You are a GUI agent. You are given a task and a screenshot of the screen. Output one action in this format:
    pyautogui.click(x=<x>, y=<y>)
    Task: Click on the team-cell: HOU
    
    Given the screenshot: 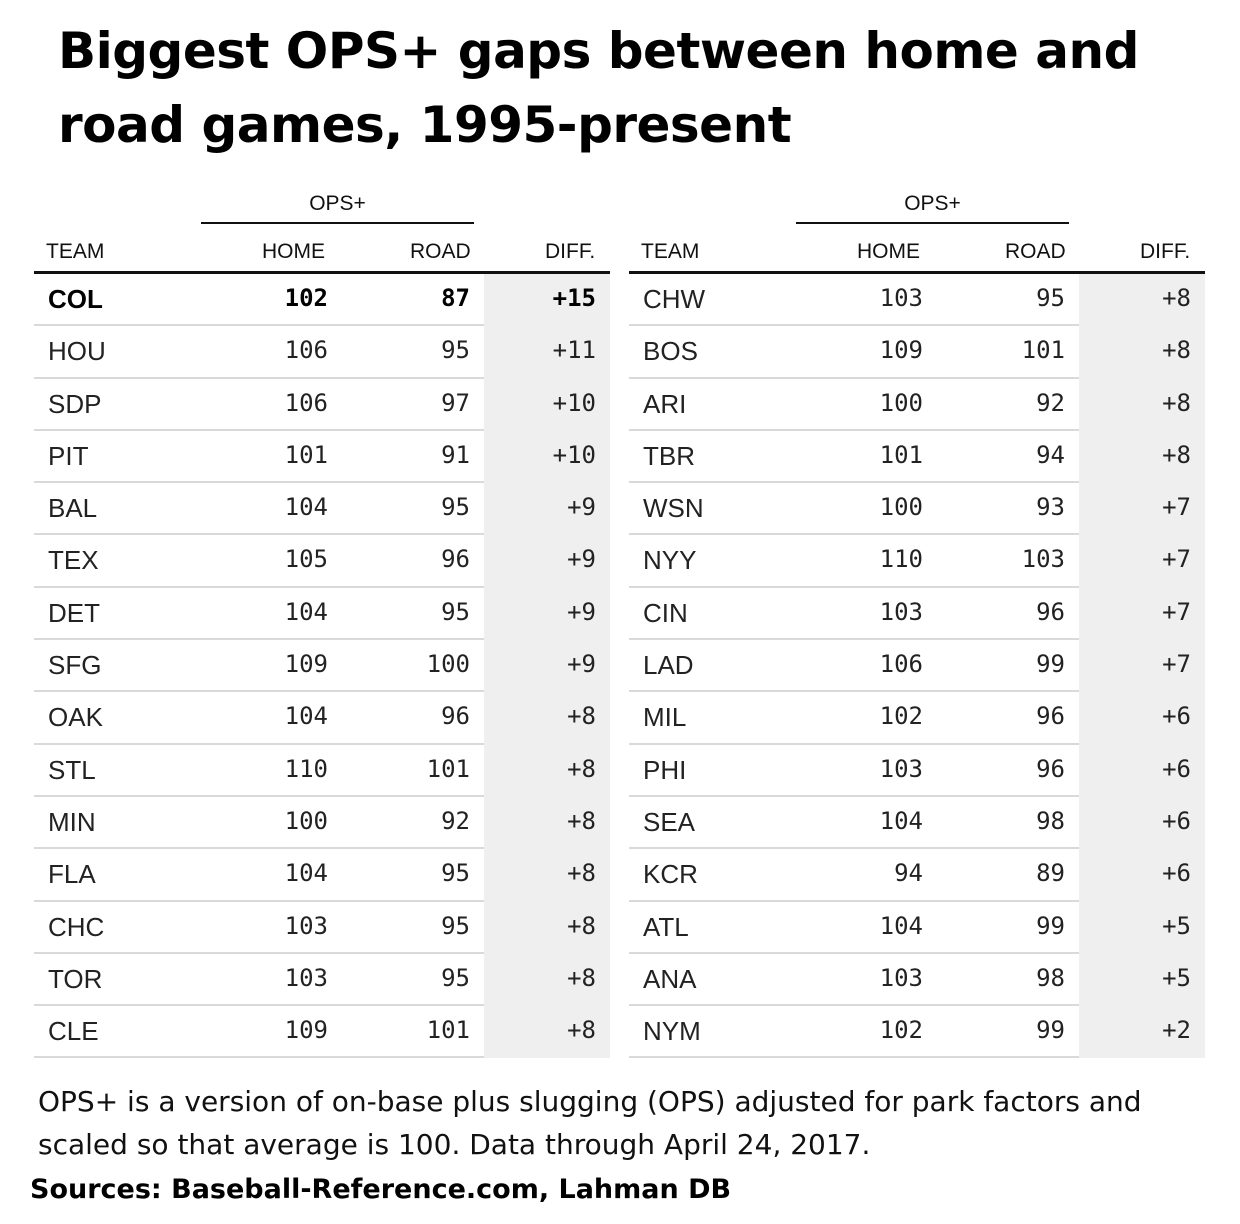 What is the action you would take?
    pyautogui.click(x=77, y=351)
    